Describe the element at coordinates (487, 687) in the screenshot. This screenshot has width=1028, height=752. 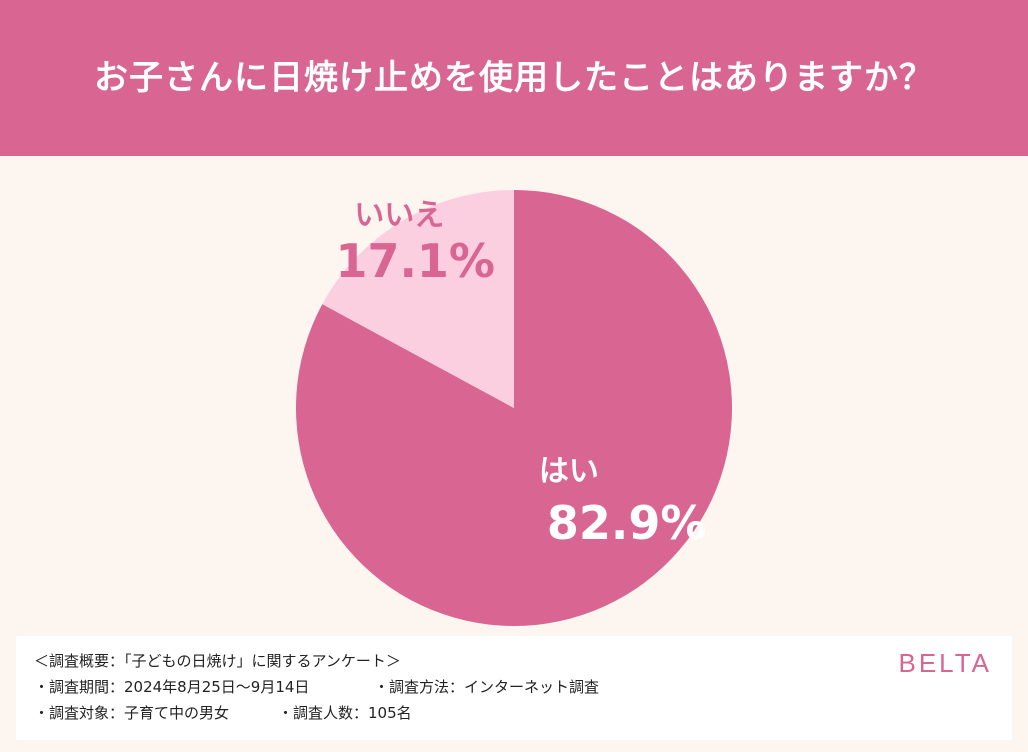
I see `survey-method: ・調査方法：インターネット調査` at that location.